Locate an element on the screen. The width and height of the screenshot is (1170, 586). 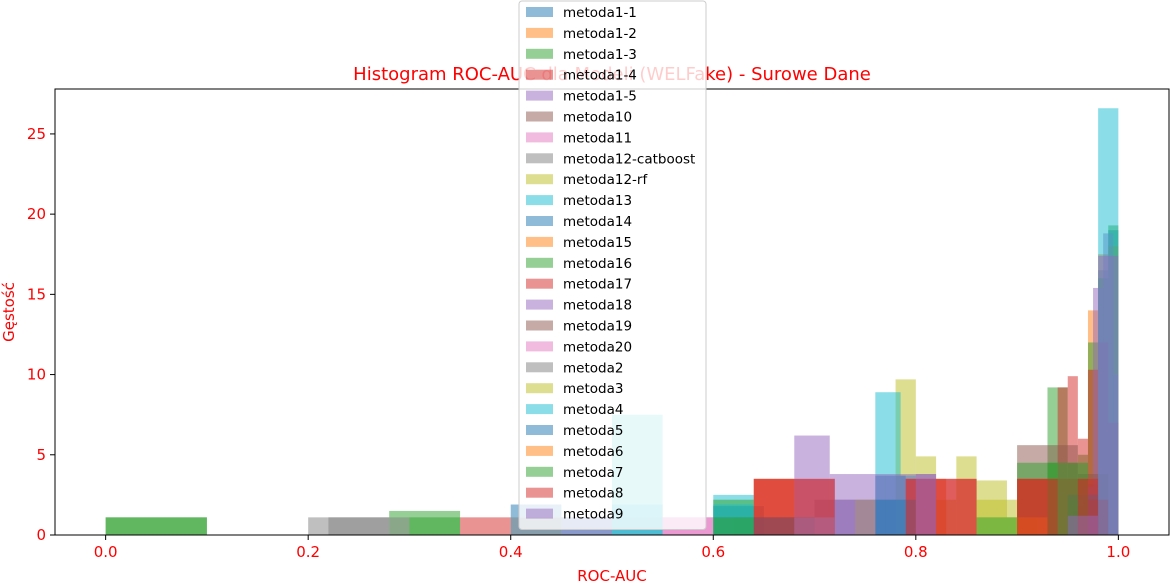
y-tick-label: 25 is located at coordinates (36, 134).